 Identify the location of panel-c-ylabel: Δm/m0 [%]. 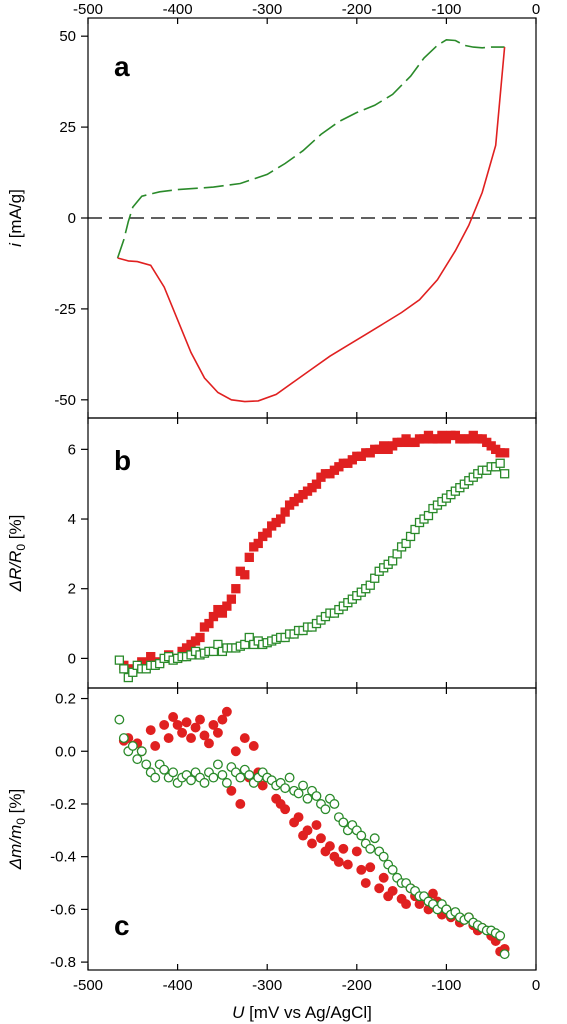
(17, 829).